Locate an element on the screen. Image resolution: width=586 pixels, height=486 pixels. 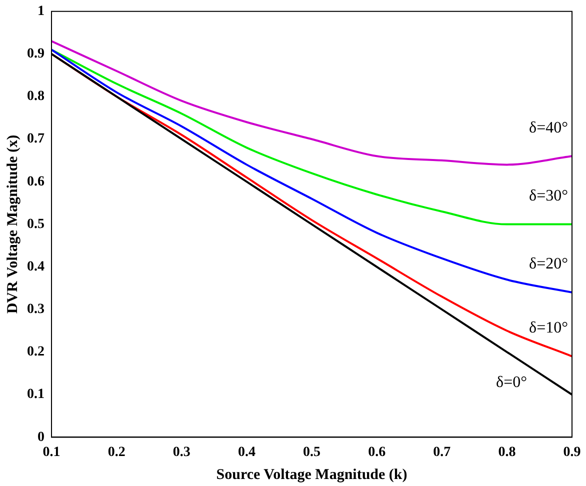
y-tick-label: 0.9 is located at coordinates (35, 54).